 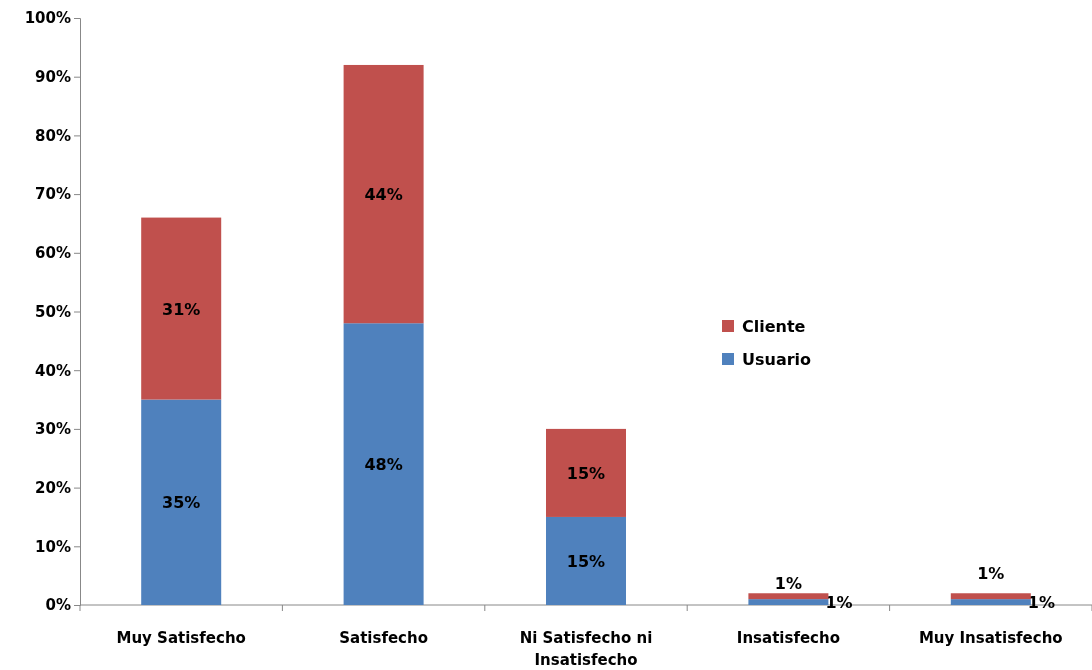 What do you see at coordinates (53, 487) in the screenshot?
I see `y-tick-label: 20%` at bounding box center [53, 487].